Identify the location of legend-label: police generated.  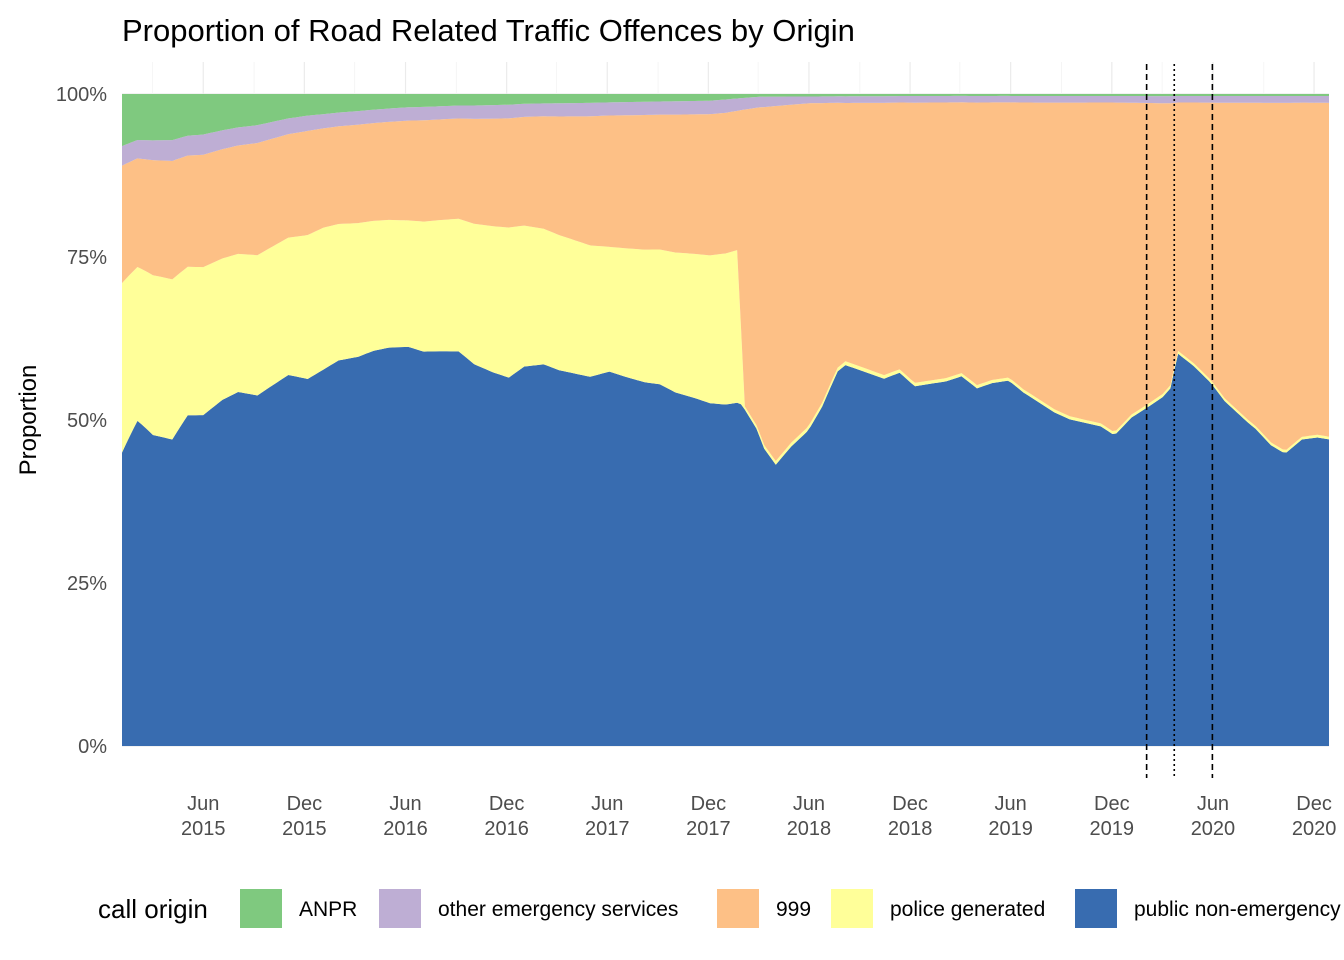
(967, 909).